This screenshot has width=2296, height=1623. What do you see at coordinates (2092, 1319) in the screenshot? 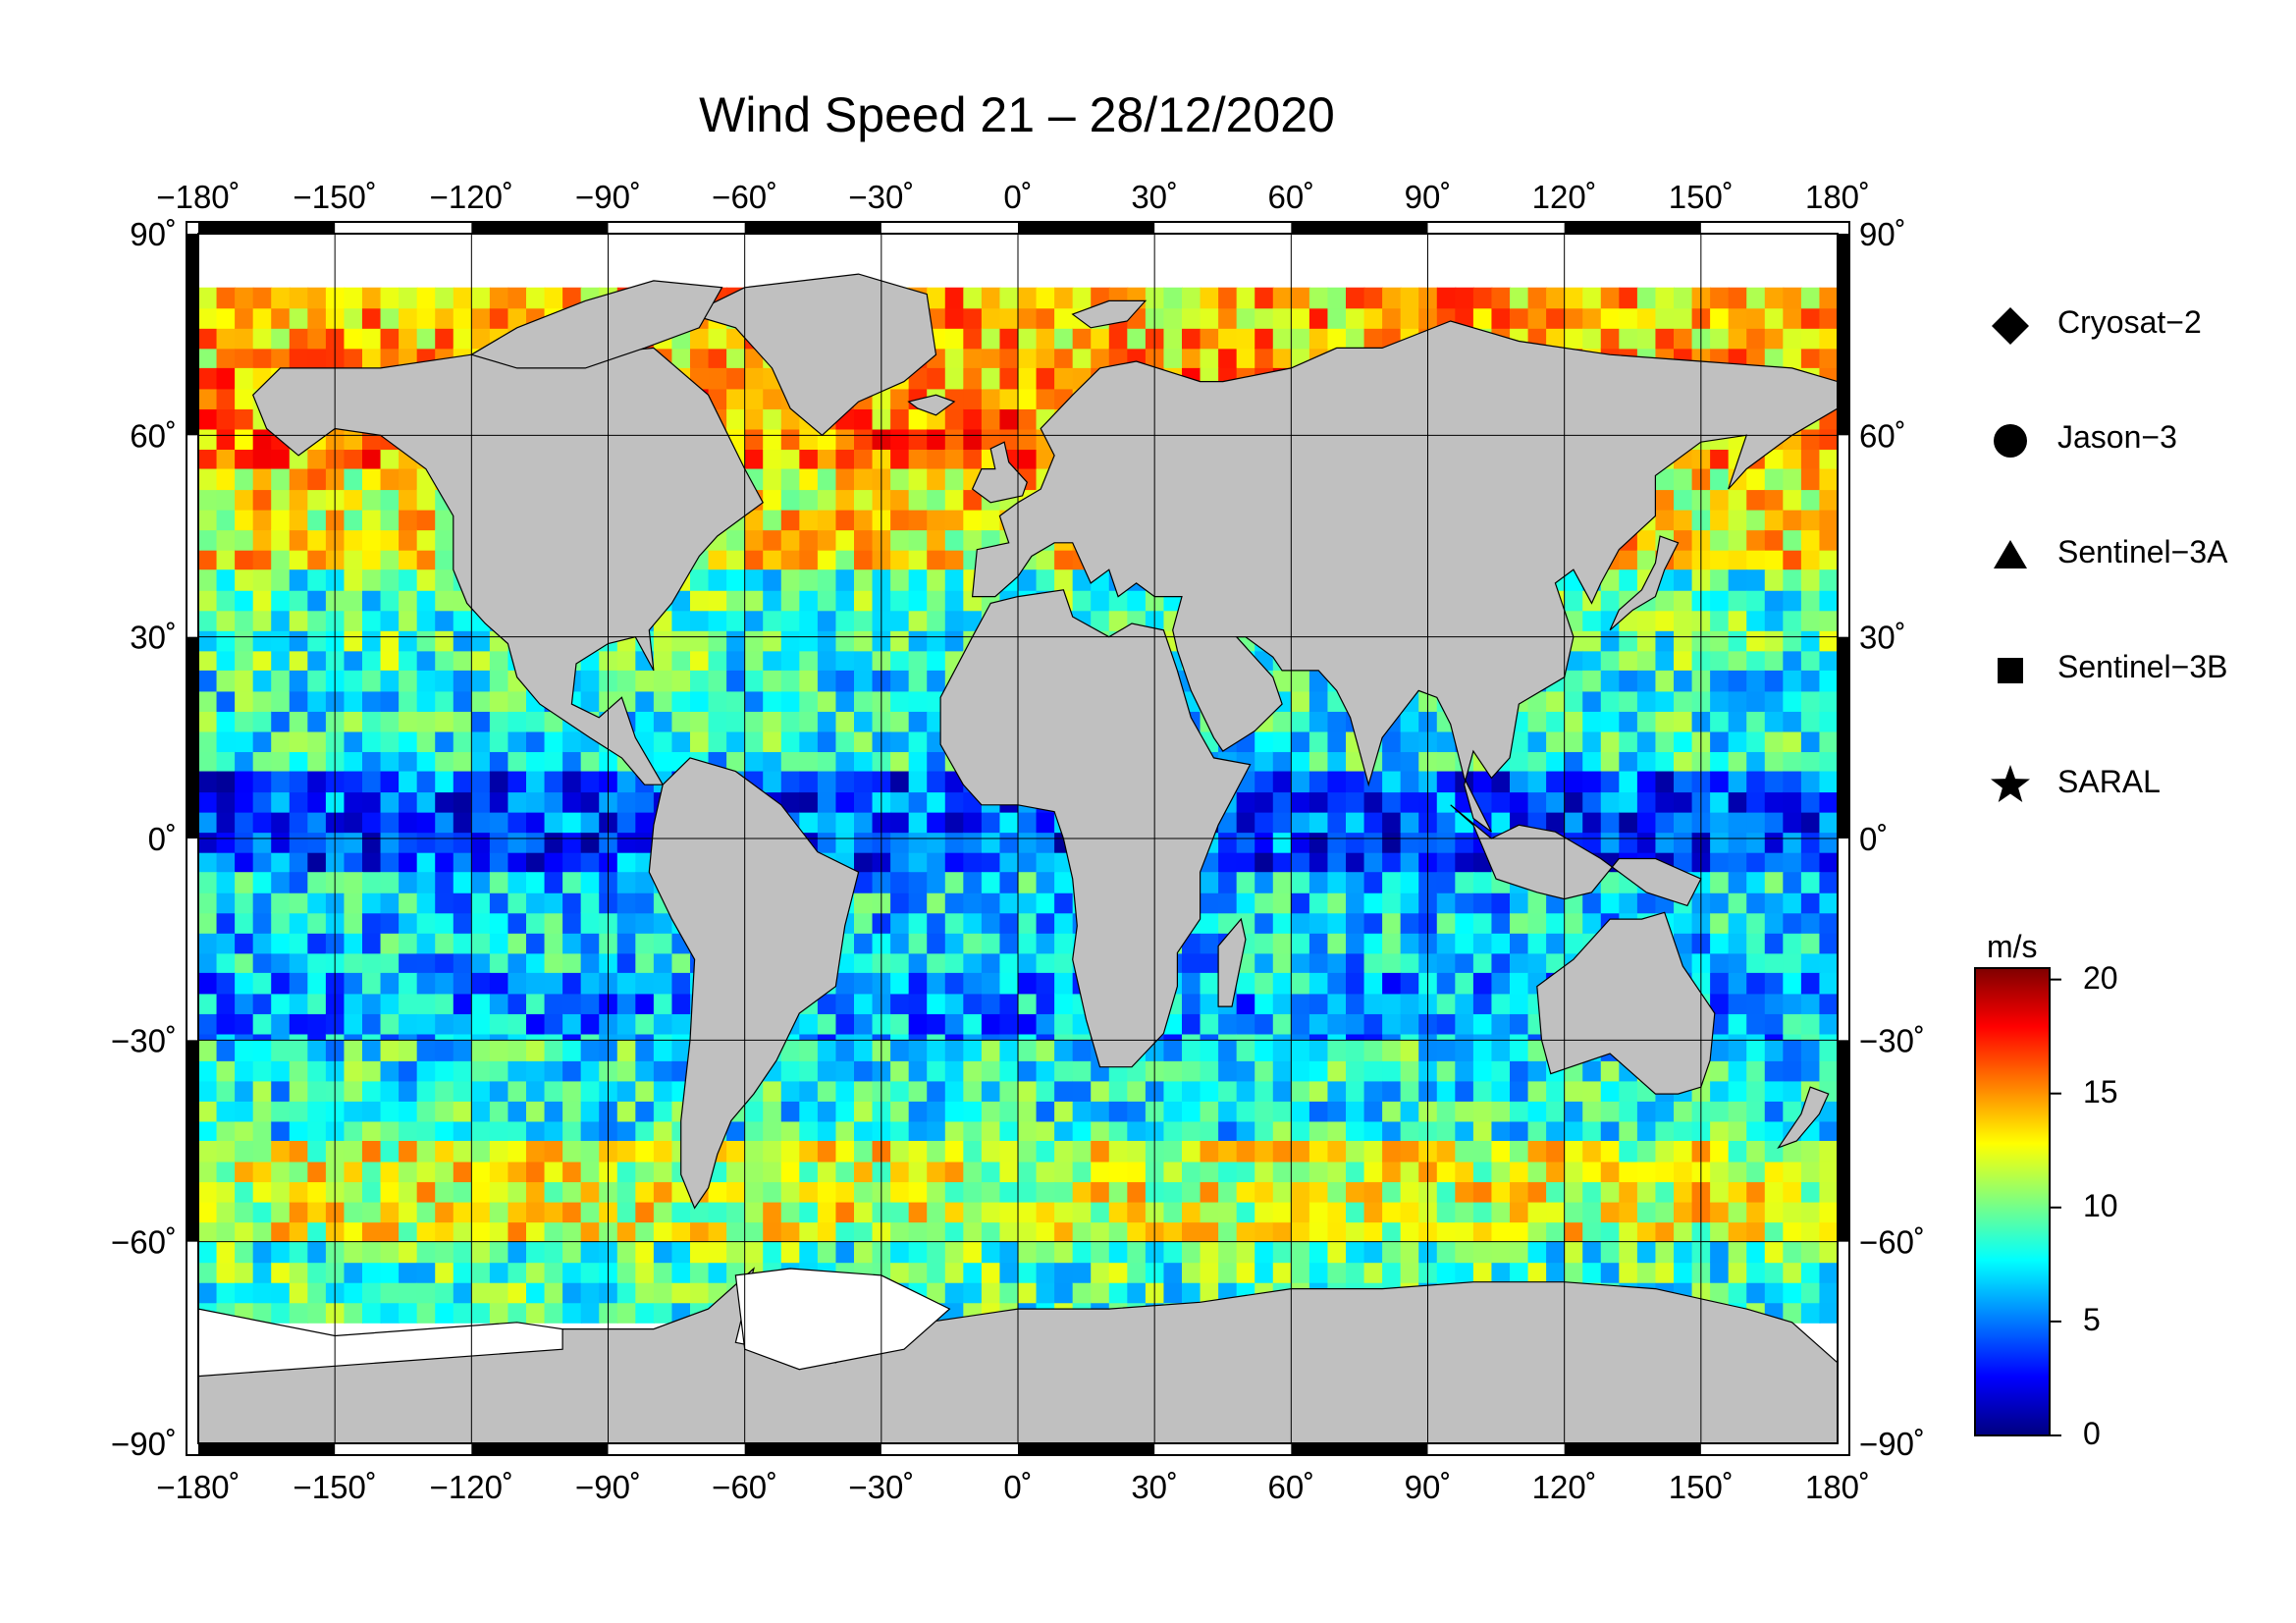
I see `colorbar-tick-label: 5` at bounding box center [2092, 1319].